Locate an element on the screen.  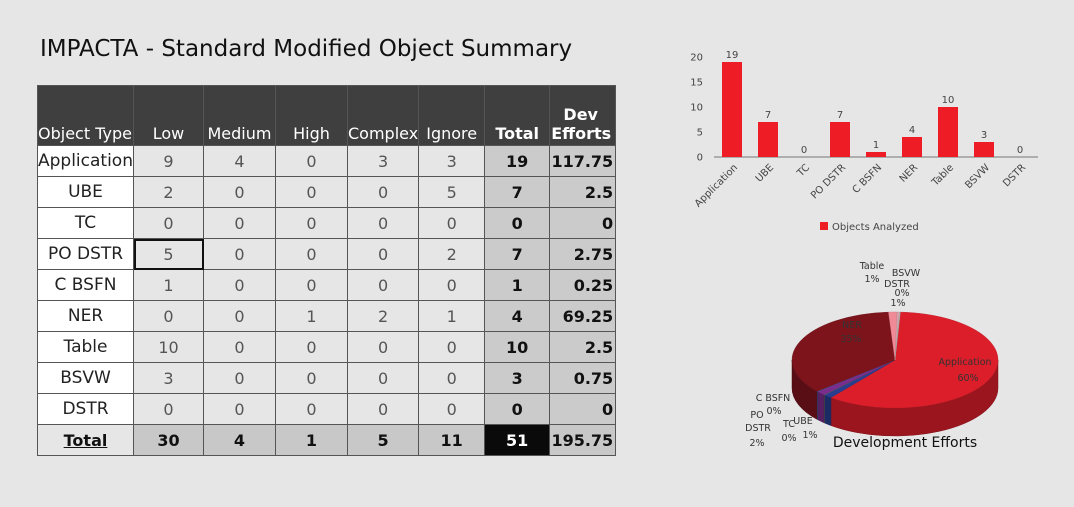
cell-total: 19 is located at coordinates (517, 161).